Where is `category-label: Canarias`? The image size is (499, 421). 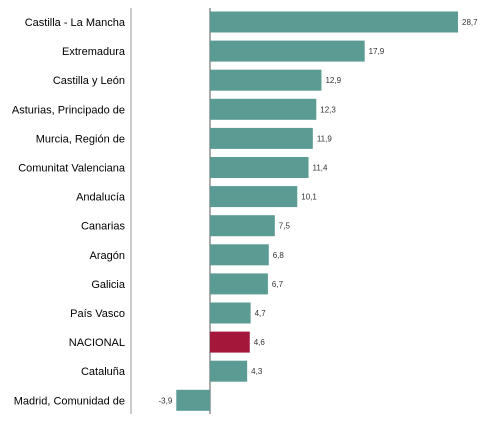 category-label: Canarias is located at coordinates (103, 227).